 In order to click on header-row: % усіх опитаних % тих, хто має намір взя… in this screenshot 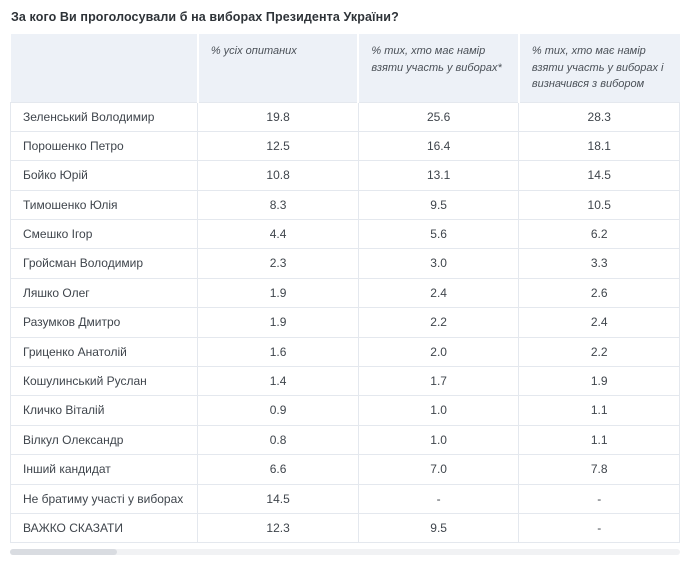, I will do `click(345, 68)`.